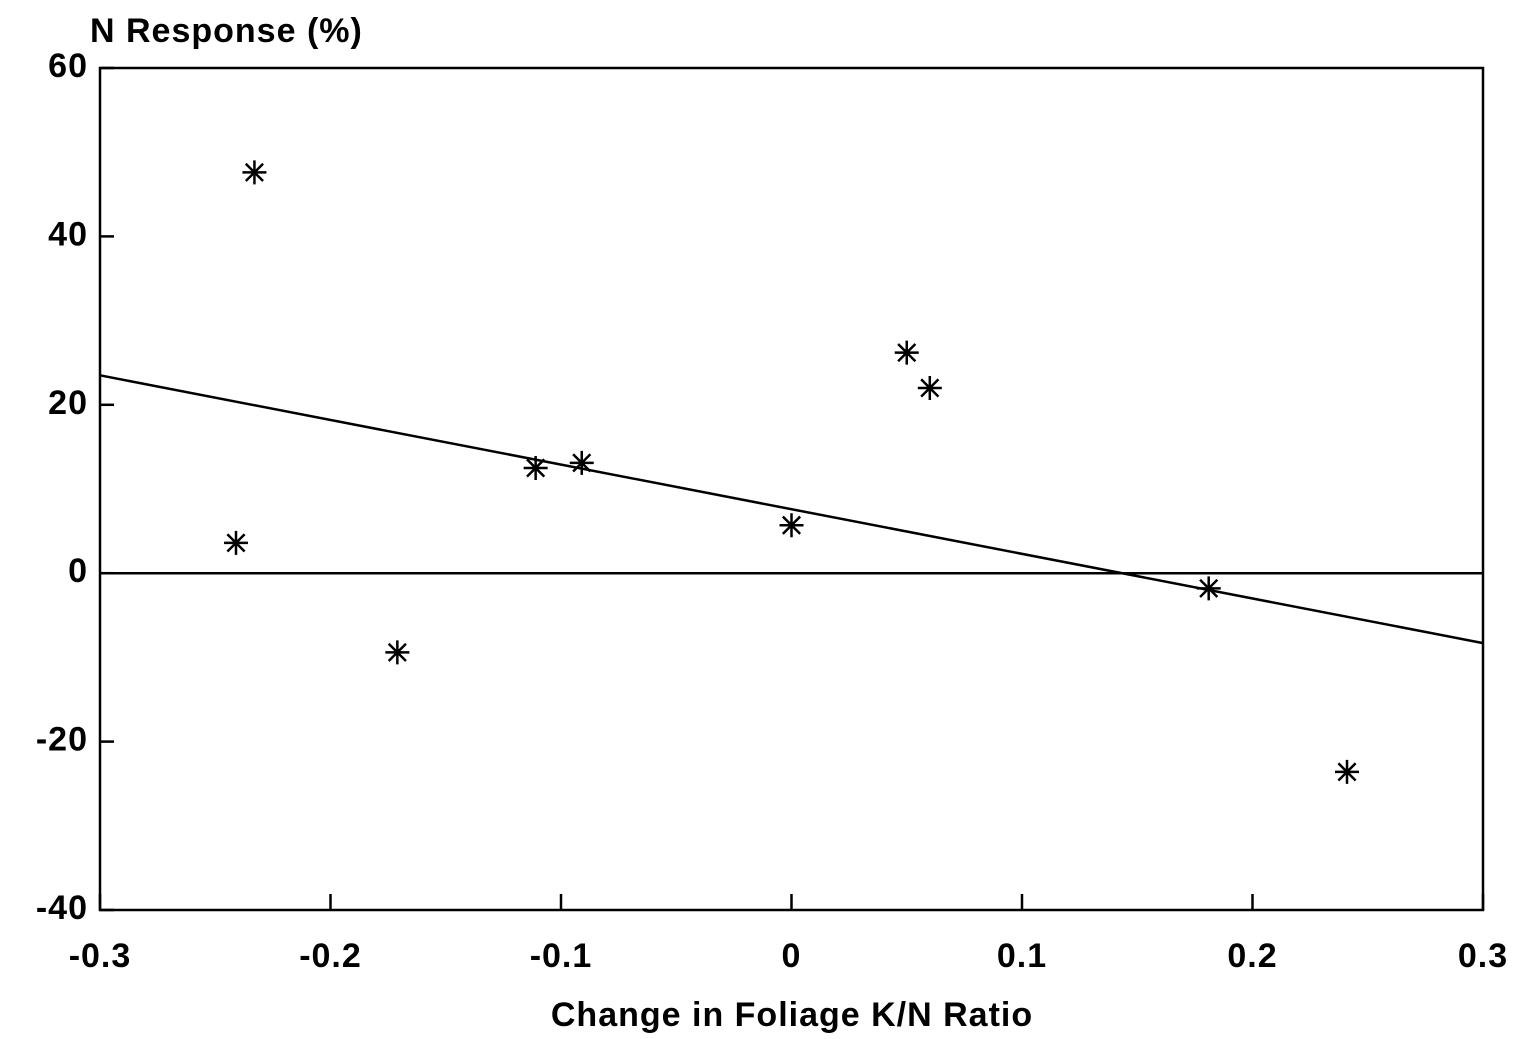 This screenshot has height=1039, width=1519. I want to click on y-tick-label: 20, so click(68, 403).